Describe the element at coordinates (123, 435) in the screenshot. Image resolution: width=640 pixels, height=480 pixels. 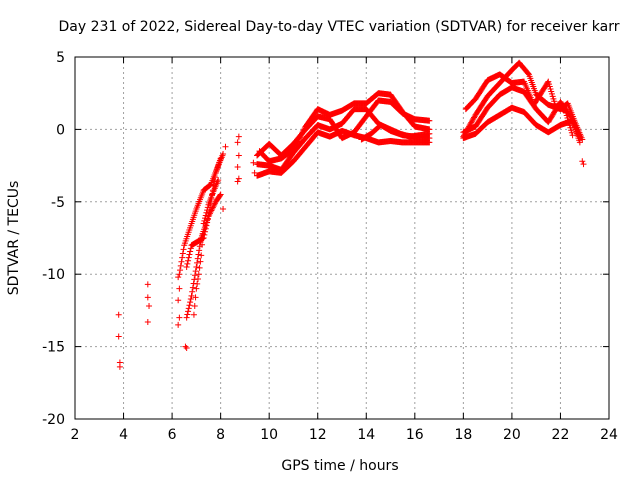
I see `x-tick-label: 4` at that location.